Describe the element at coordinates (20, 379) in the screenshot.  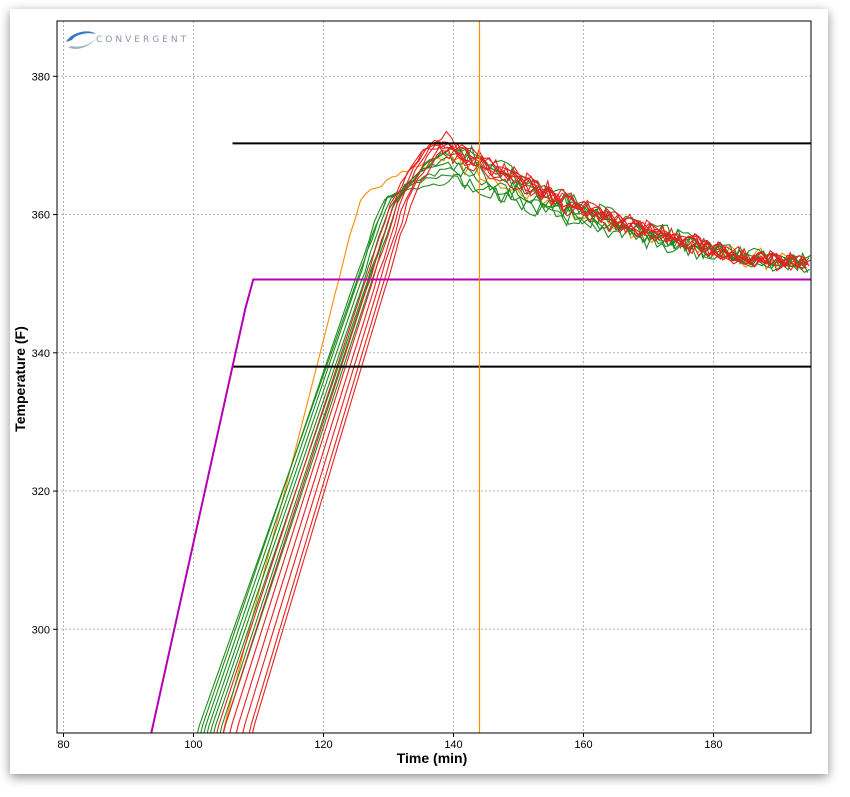
I see `y-axis-title: Temperature (F)` at that location.